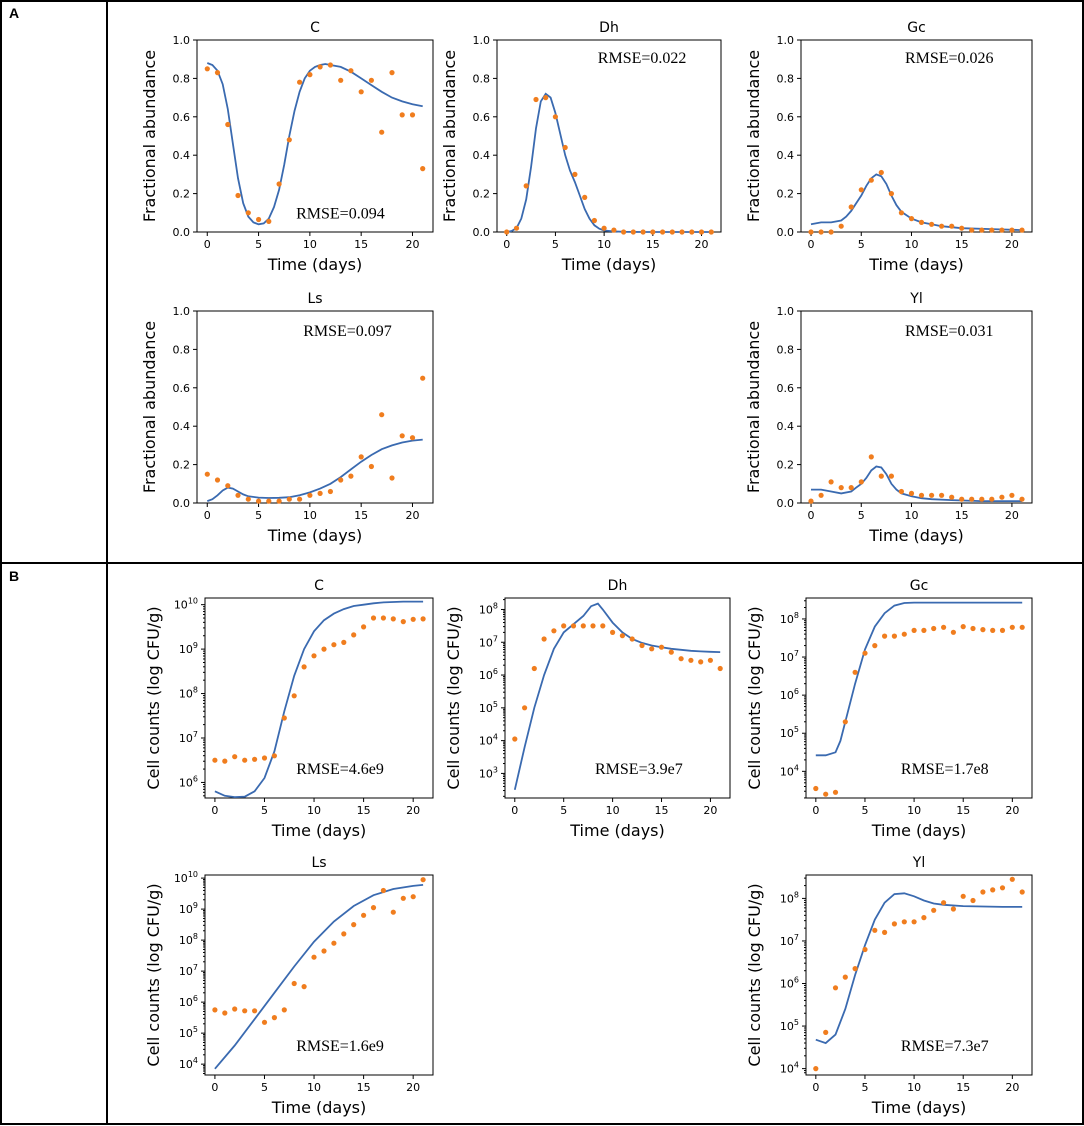 The image size is (1084, 1126). I want to click on y-tick-label: 0.2, so click(182, 465).